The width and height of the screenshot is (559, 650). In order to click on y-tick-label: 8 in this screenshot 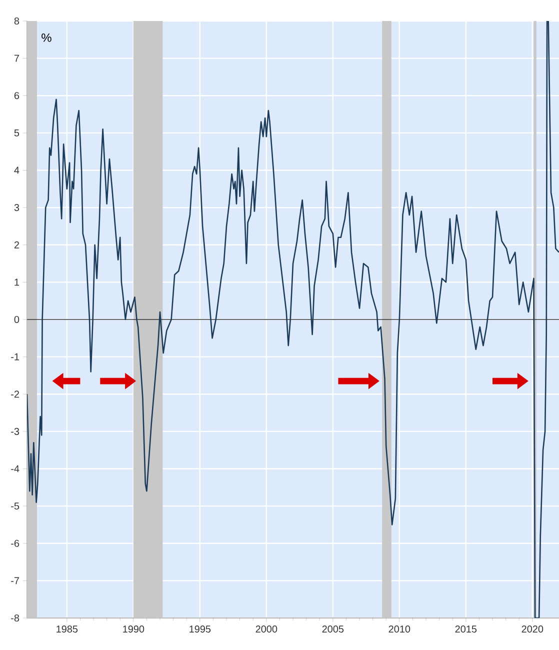, I will do `click(17, 21)`.